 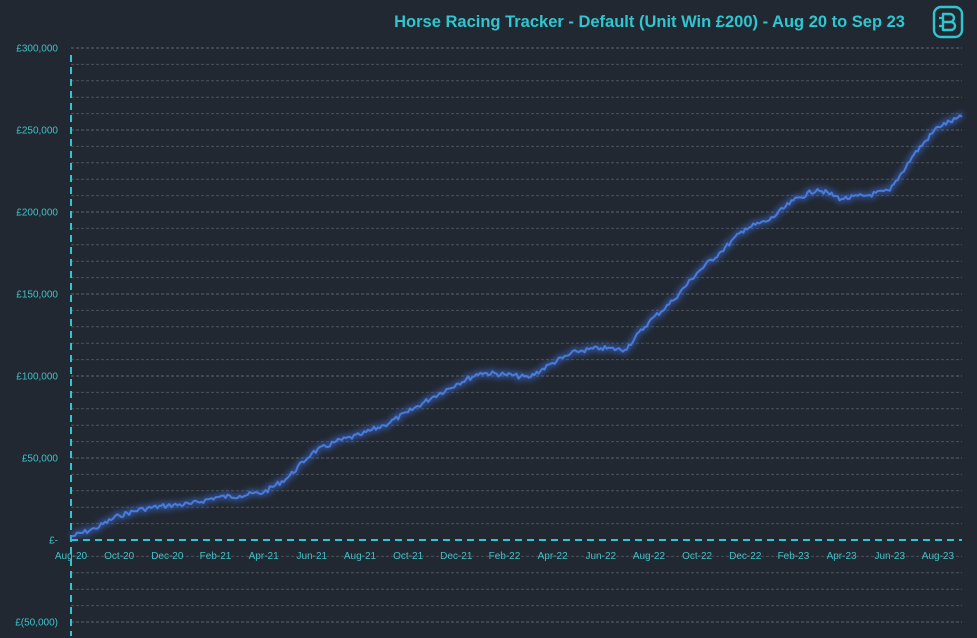 What do you see at coordinates (553, 556) in the screenshot?
I see `x-tick-label: Apr-22` at bounding box center [553, 556].